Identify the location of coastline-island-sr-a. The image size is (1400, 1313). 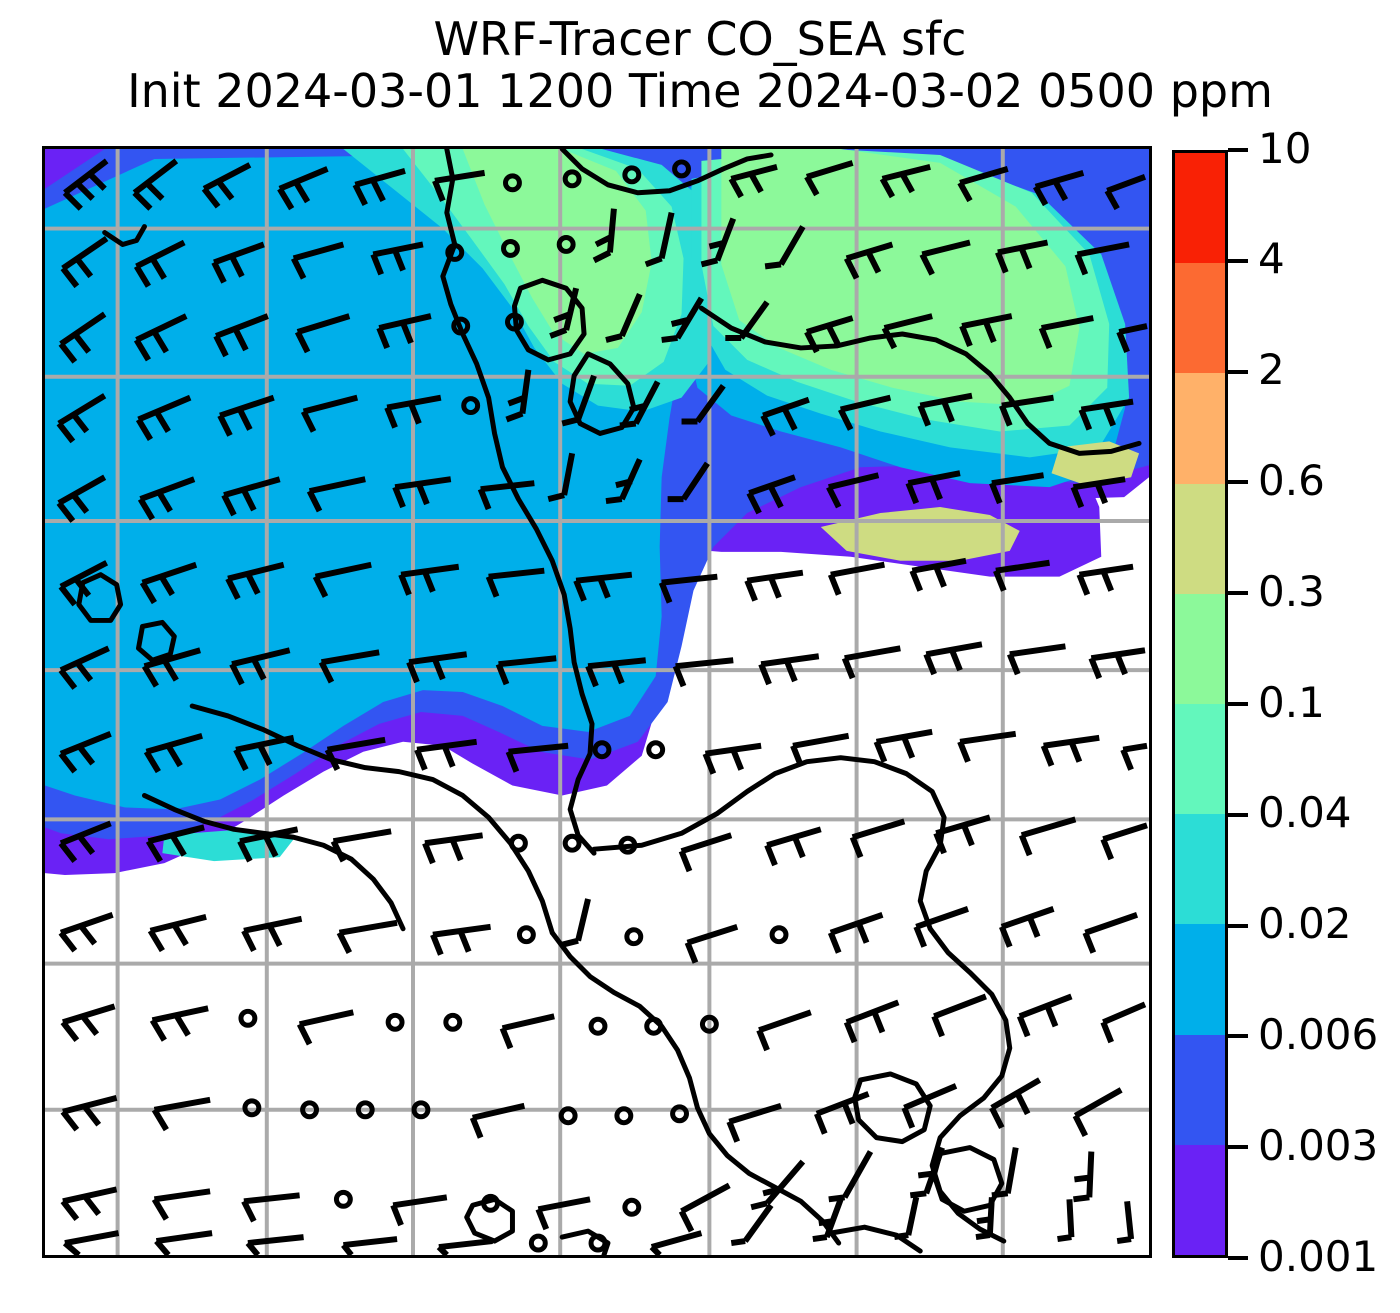
(892, 1108).